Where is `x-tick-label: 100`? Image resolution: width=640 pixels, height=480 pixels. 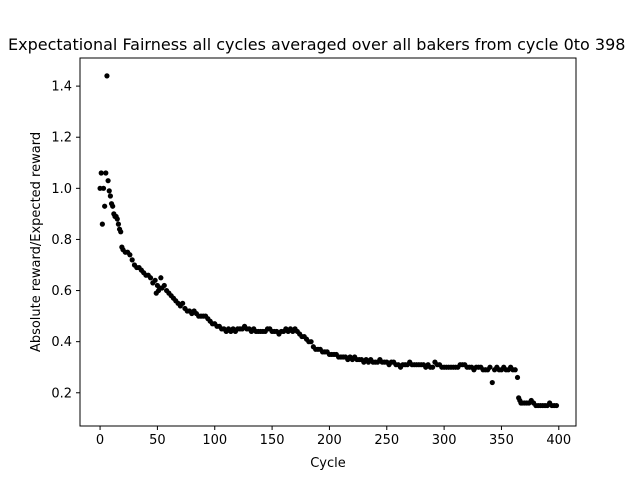
x-tick-label: 100 is located at coordinates (214, 440).